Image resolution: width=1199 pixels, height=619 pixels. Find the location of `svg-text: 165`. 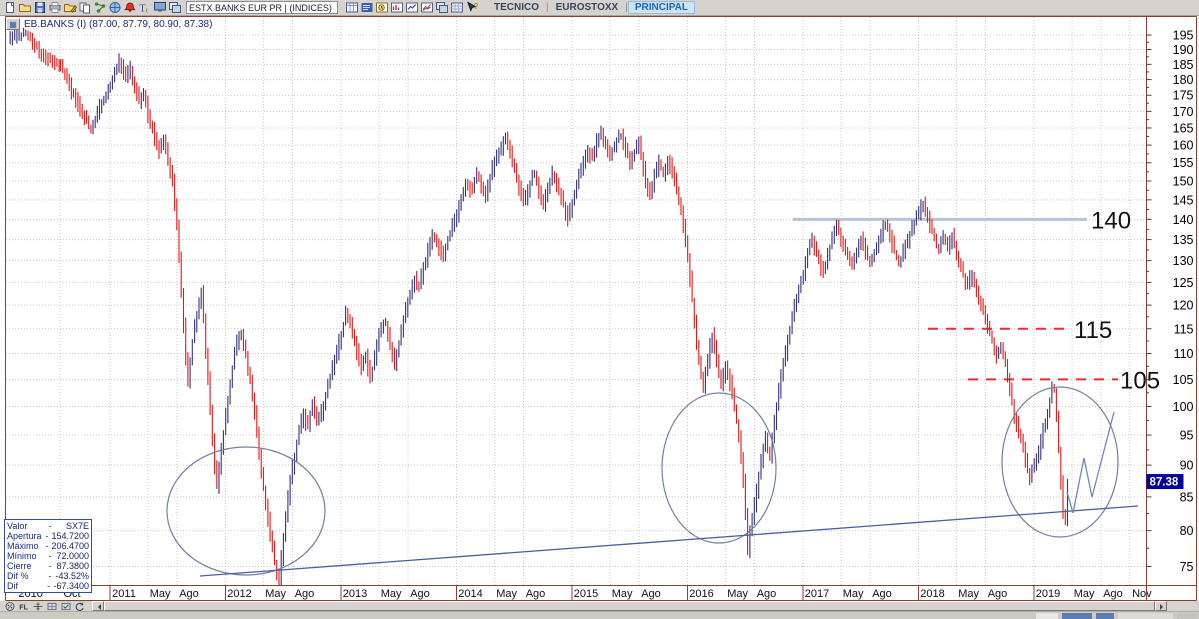

svg-text: 165 is located at coordinates (1183, 128).